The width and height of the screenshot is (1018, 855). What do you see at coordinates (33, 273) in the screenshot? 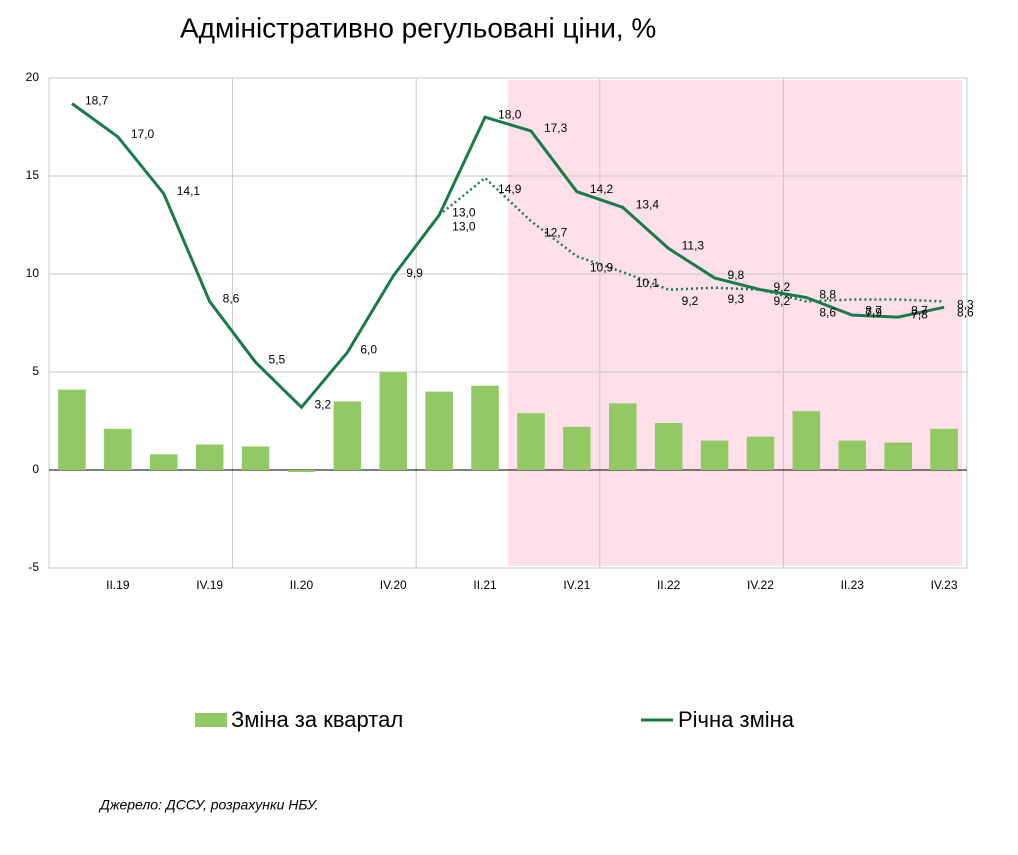
I see `y-tick-label: 10` at bounding box center [33, 273].